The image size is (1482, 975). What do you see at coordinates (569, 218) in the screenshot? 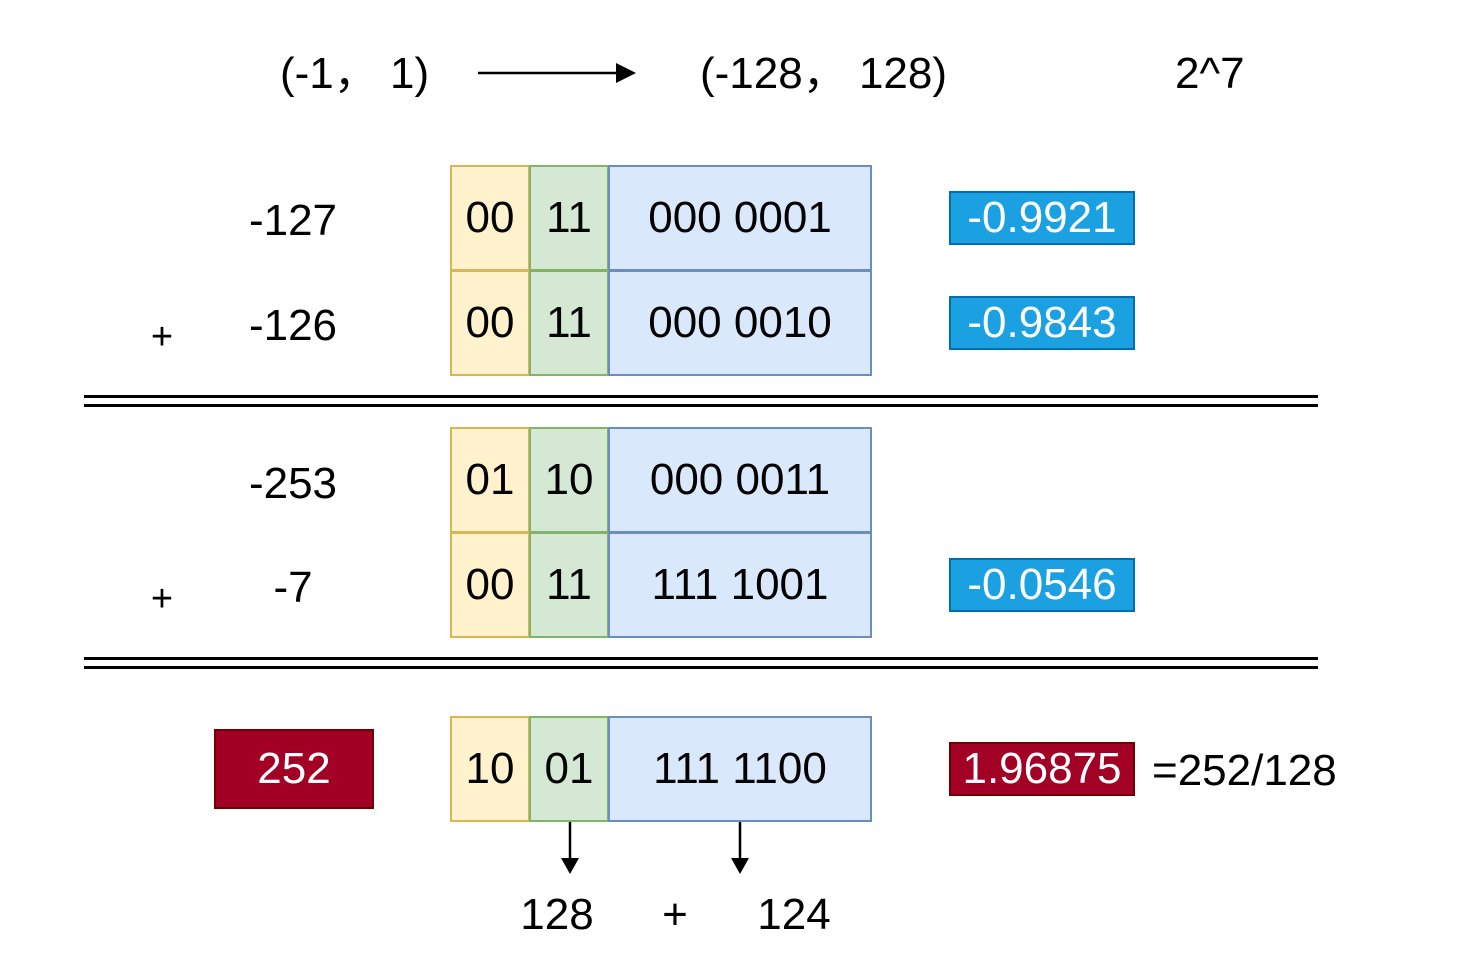
I see `row-1-overflow-bits: 11` at bounding box center [569, 218].